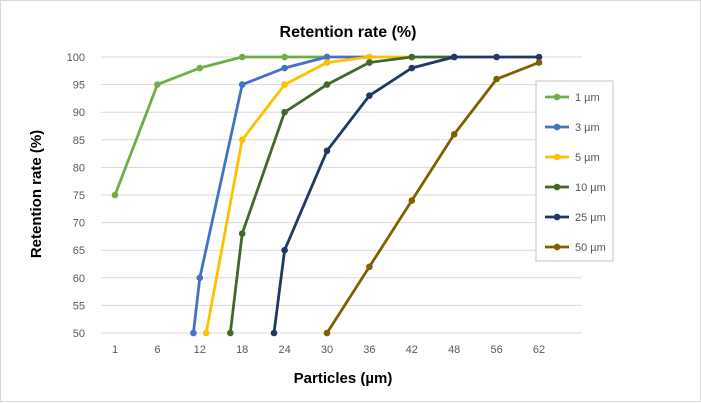 This screenshot has height=403, width=701. I want to click on legend-label: 3 µm, so click(587, 128).